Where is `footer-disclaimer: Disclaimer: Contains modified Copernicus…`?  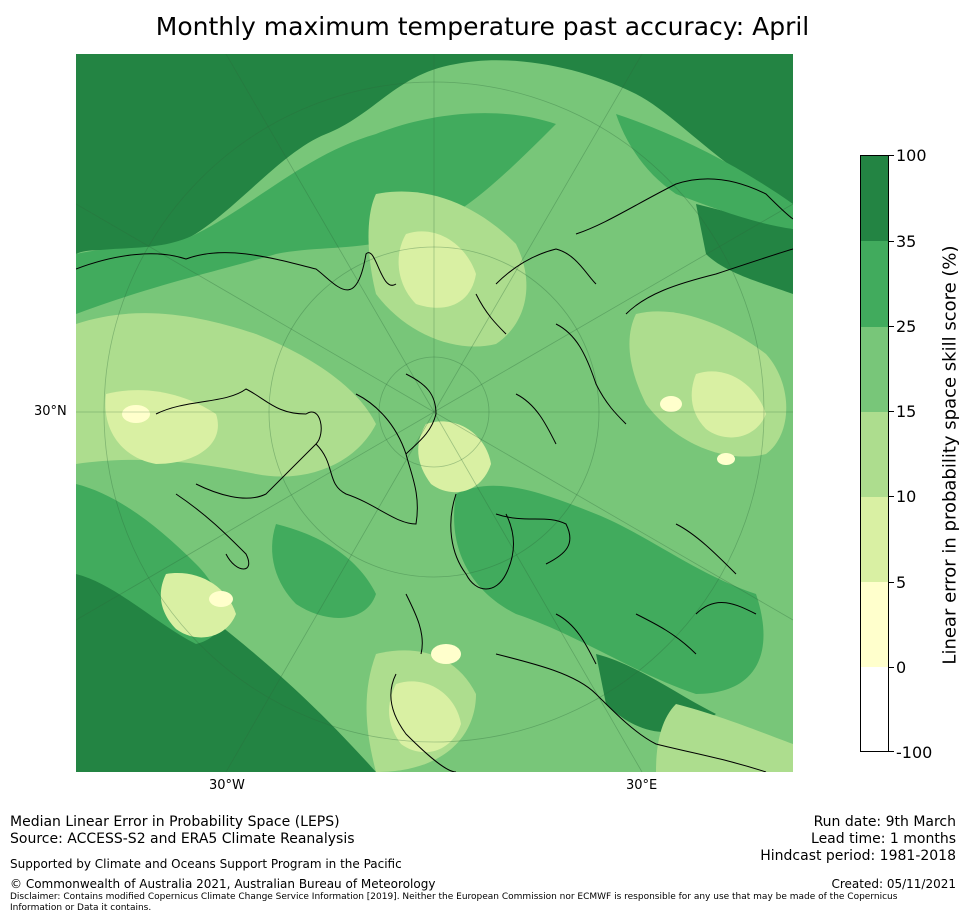 footer-disclaimer: Disclaimer: Contains modified Copernicus… is located at coordinates (454, 897).